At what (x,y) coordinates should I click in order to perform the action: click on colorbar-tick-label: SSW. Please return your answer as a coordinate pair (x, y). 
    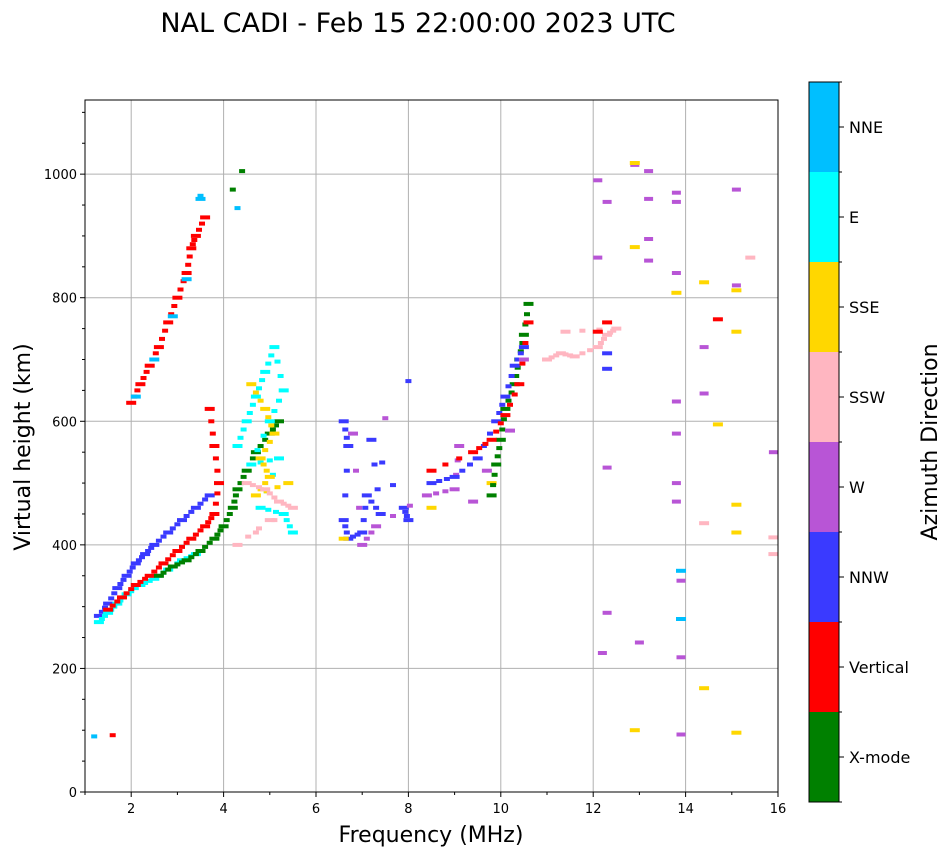
    Looking at the image, I should click on (867, 397).